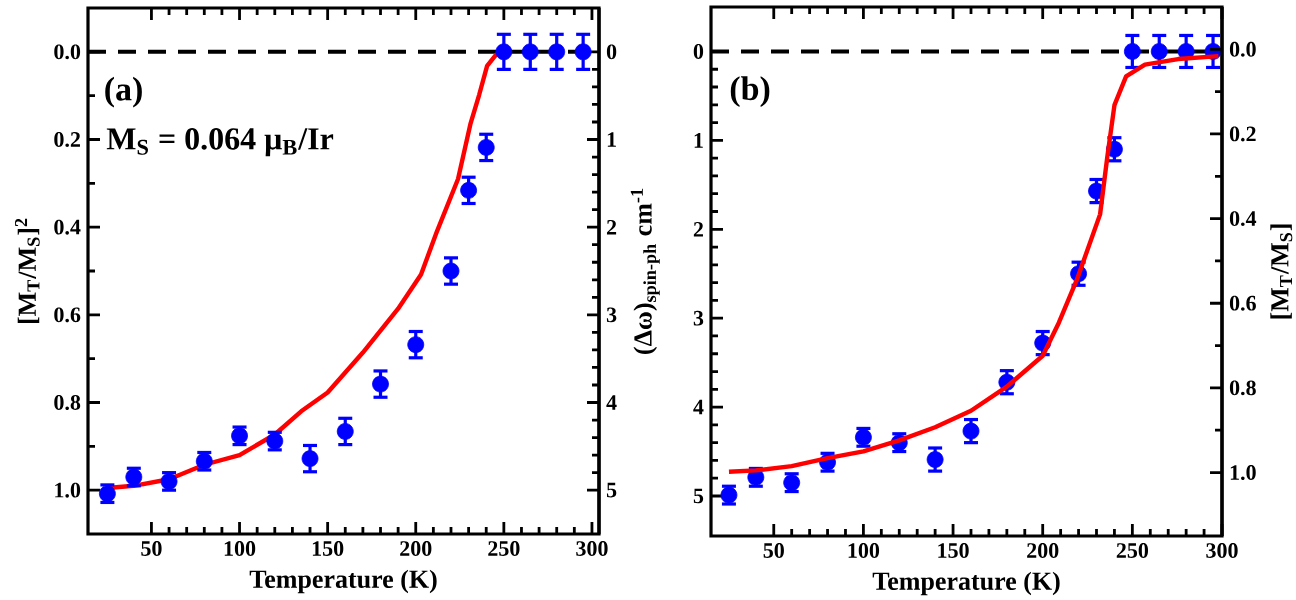 This screenshot has height=600, width=1296. What do you see at coordinates (220, 142) in the screenshot?
I see `annotation: M$_{S}$ = 0.064 μ$_{B}$/Ir` at bounding box center [220, 142].